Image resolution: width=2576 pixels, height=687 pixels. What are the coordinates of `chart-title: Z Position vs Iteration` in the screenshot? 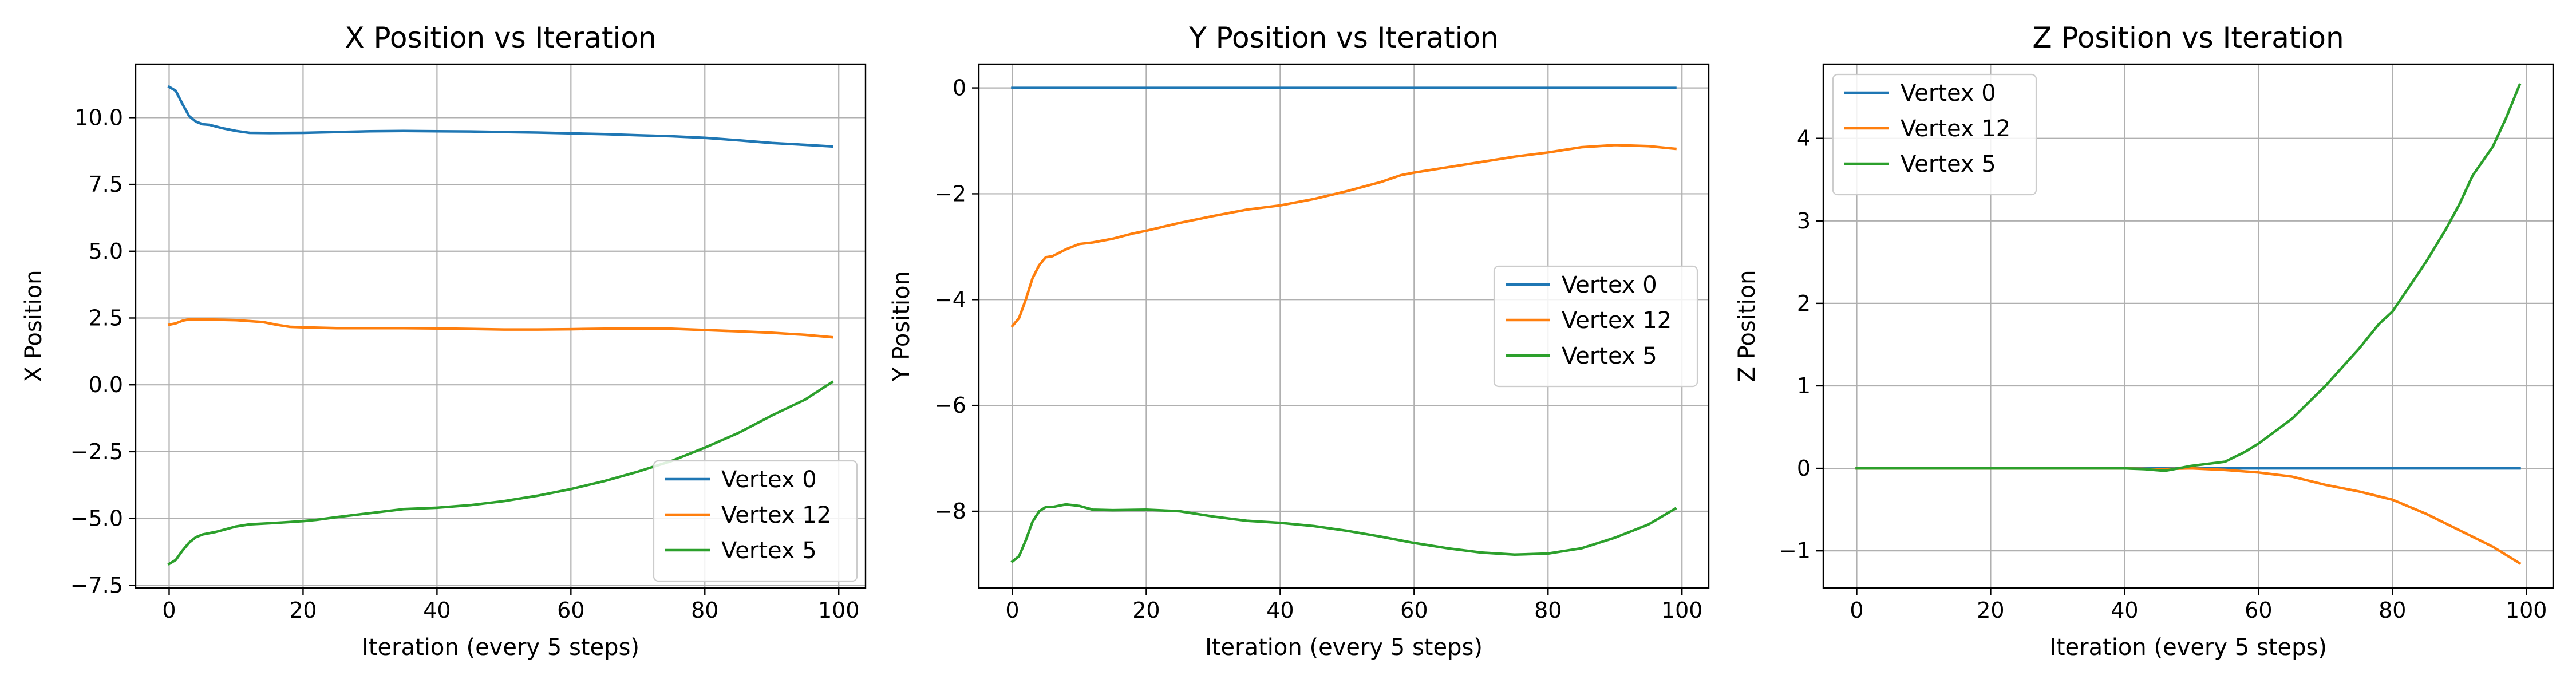 It's located at (2188, 38).